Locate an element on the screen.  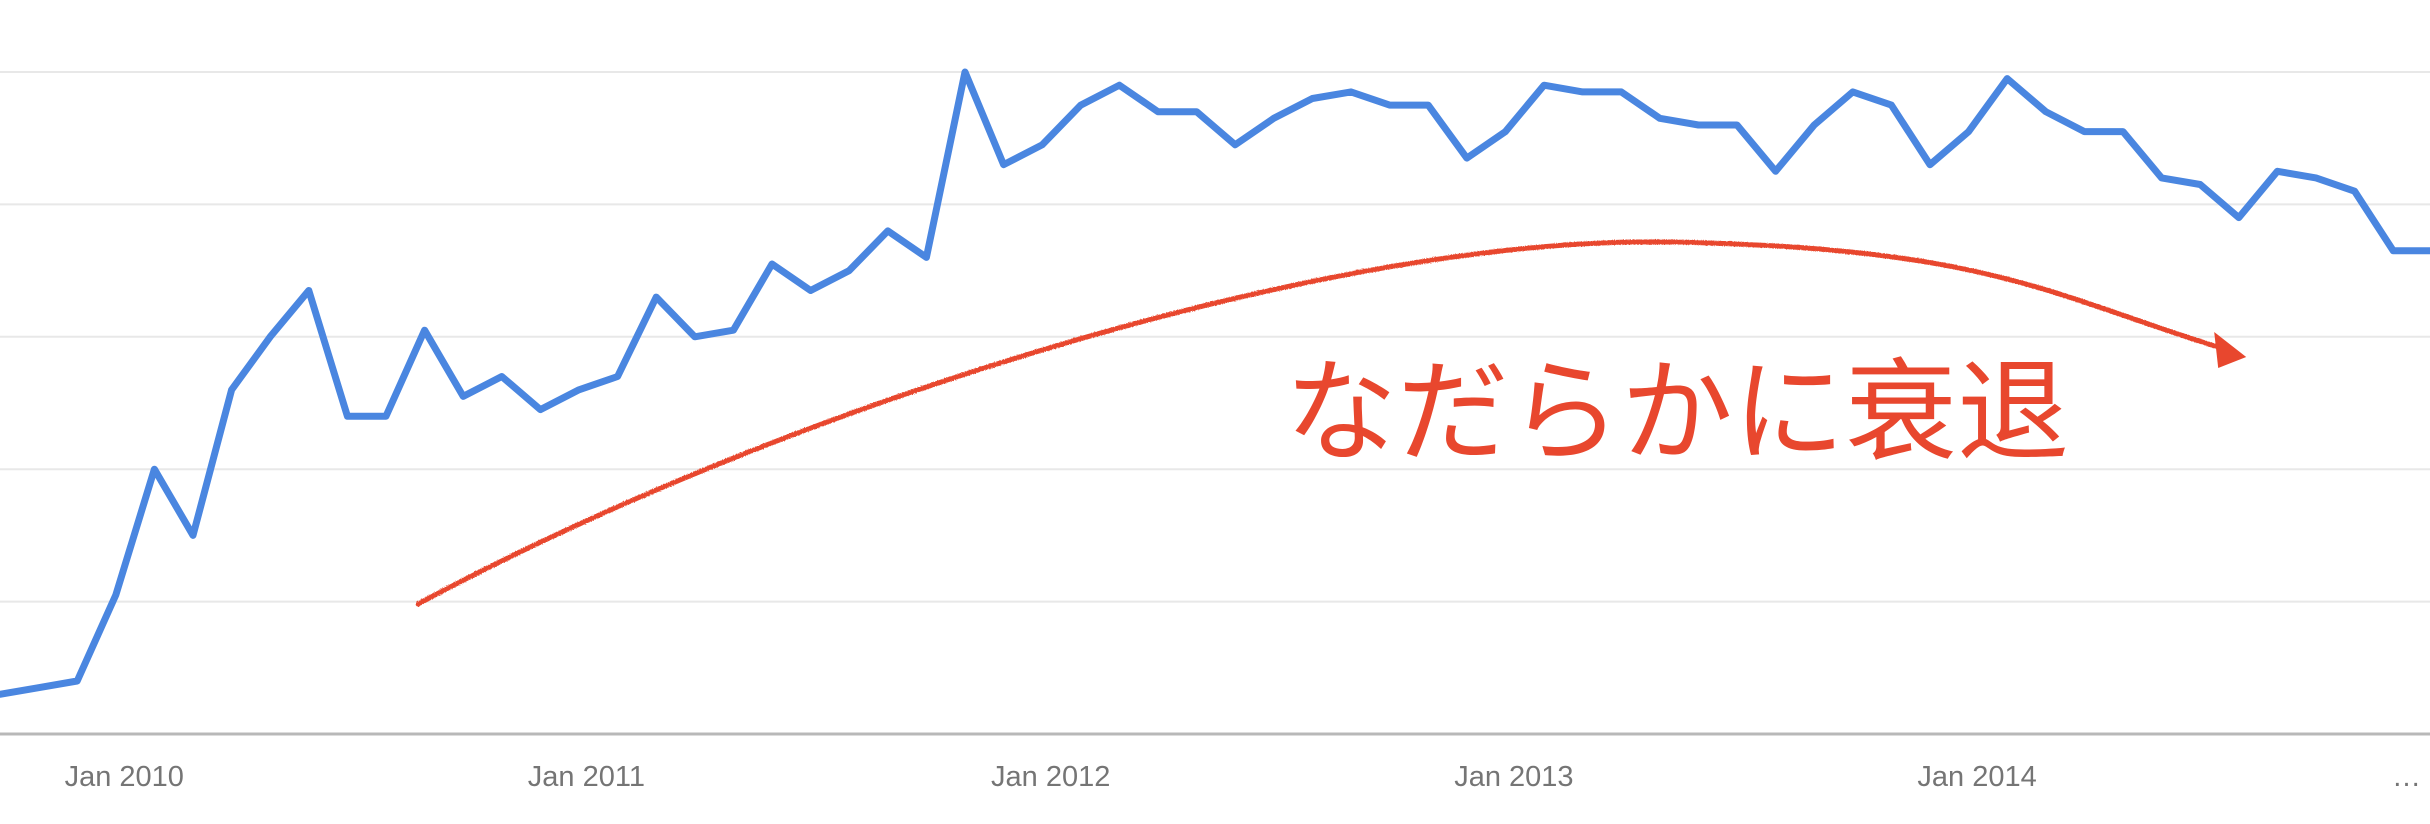
trend-arrow-head is located at coordinates (2230, 350).